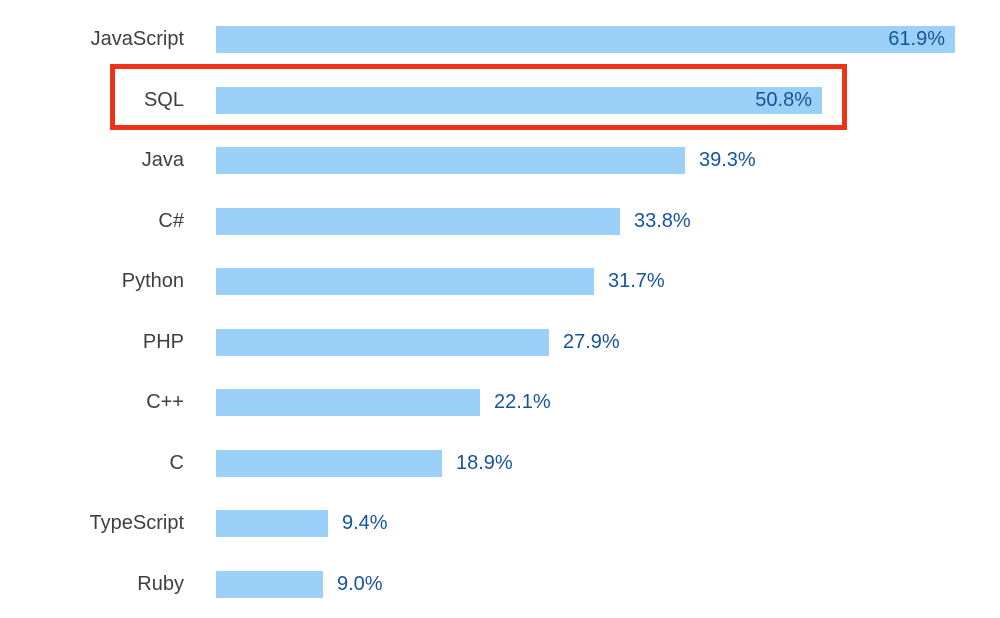 The height and width of the screenshot is (618, 1000). I want to click on category-label: JavaScript, so click(137, 39).